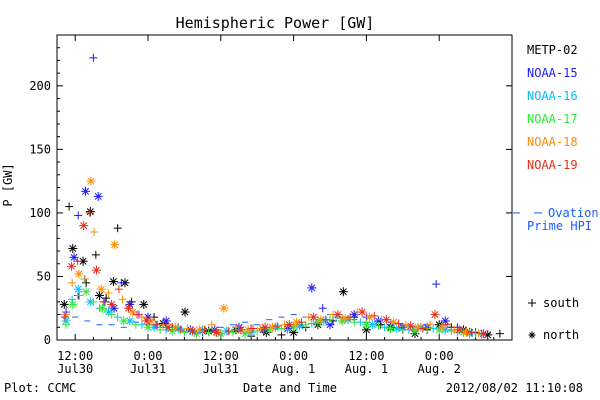 The width and height of the screenshot is (600, 400). What do you see at coordinates (47, 340) in the screenshot?
I see `y-tick-label: 0` at bounding box center [47, 340].